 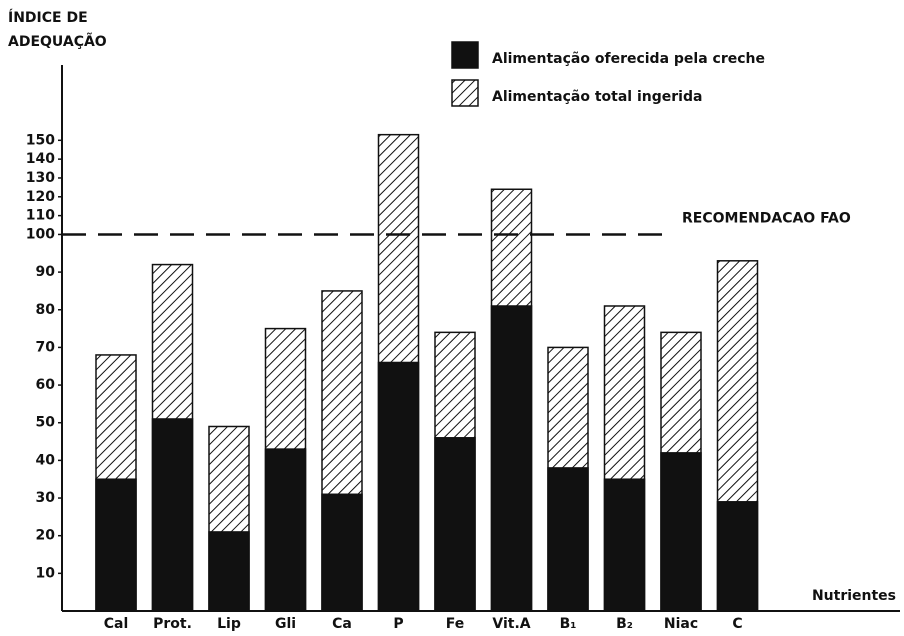 I want to click on y-tick-label: 30, so click(x=46, y=498).